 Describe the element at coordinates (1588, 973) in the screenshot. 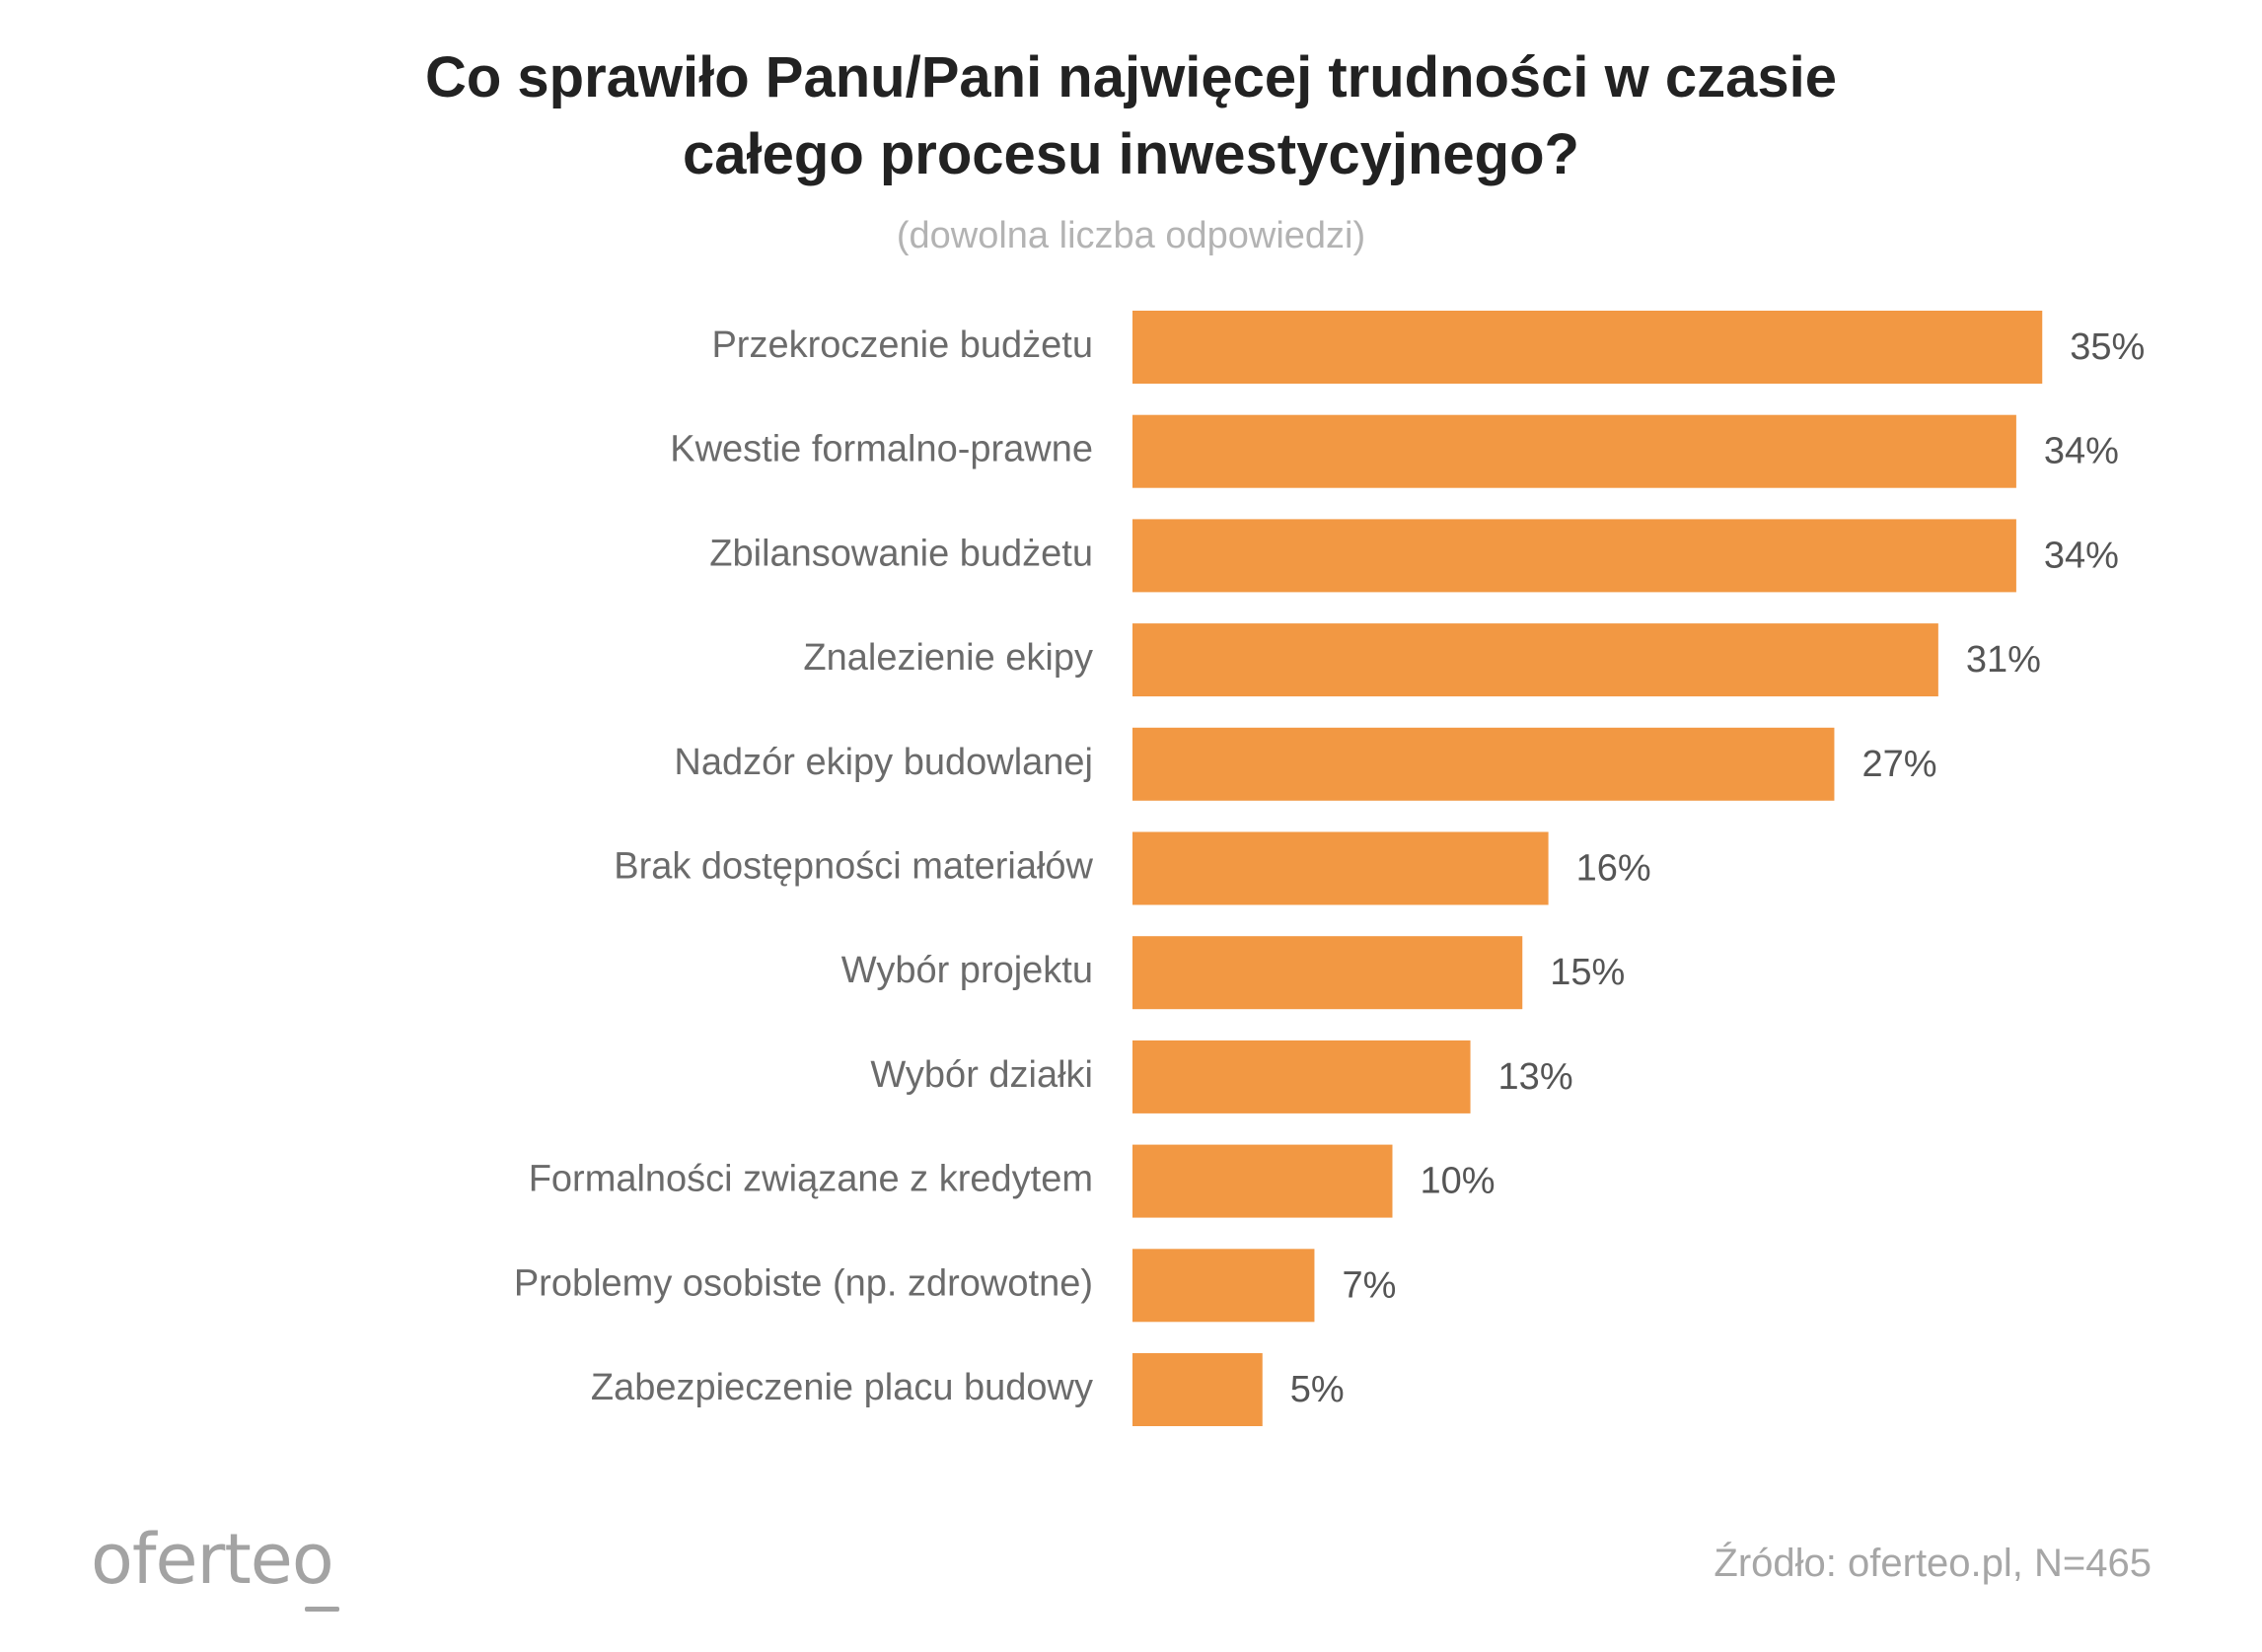

I see `value-label-7: 15%` at that location.